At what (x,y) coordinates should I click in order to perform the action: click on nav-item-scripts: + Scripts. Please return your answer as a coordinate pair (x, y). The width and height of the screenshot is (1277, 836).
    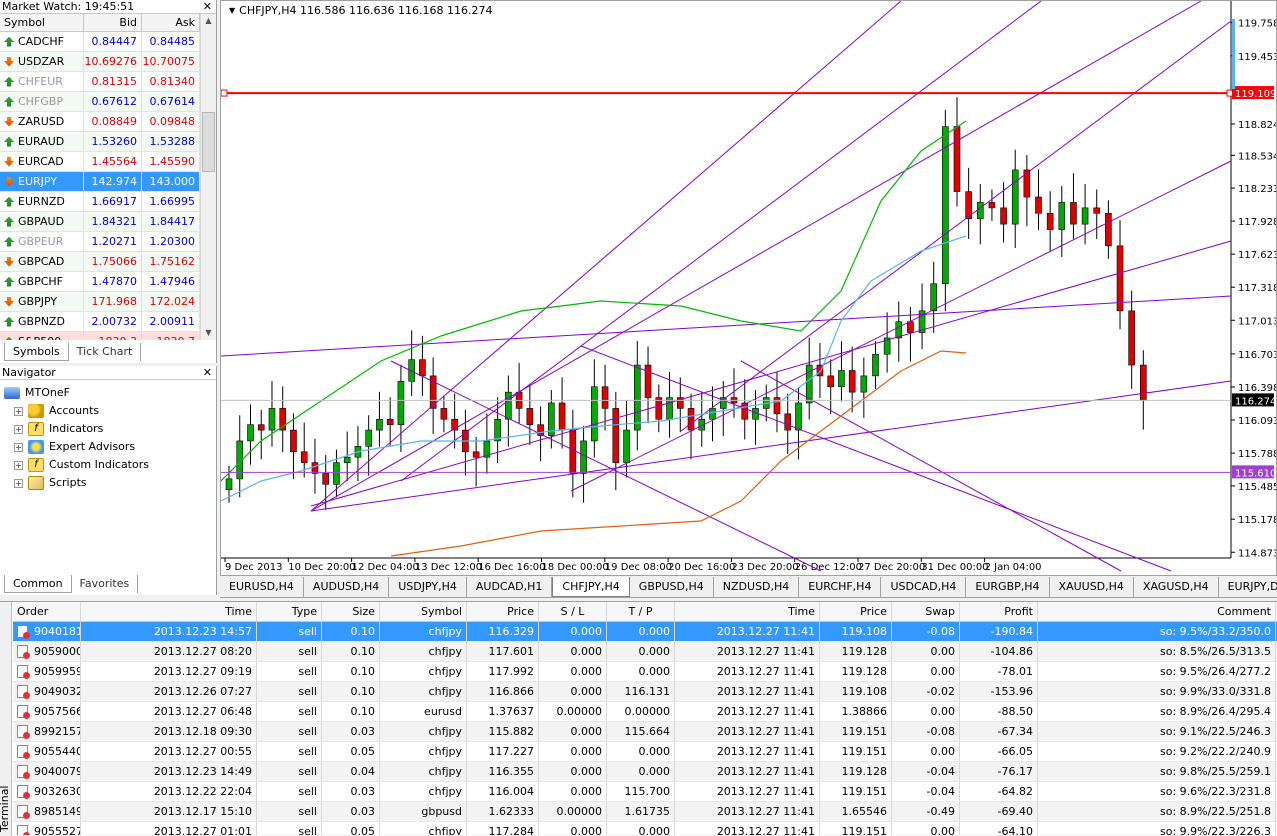
    Looking at the image, I should click on (50, 483).